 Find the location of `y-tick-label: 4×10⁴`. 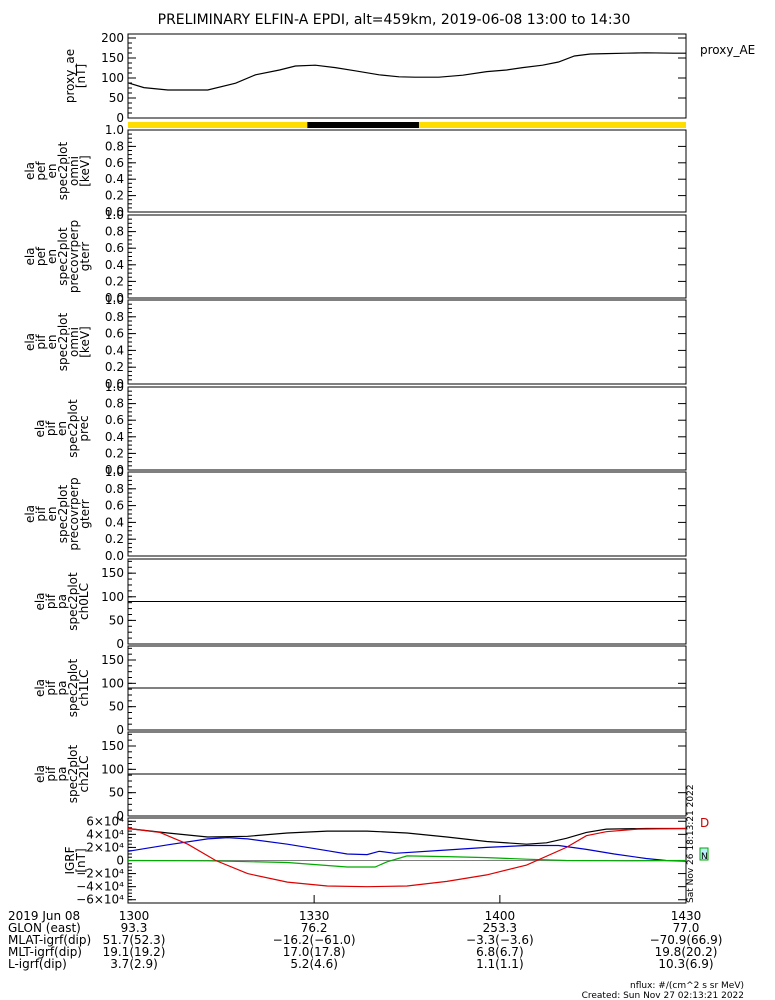

y-tick-label: 4×10⁴ is located at coordinates (105, 834).